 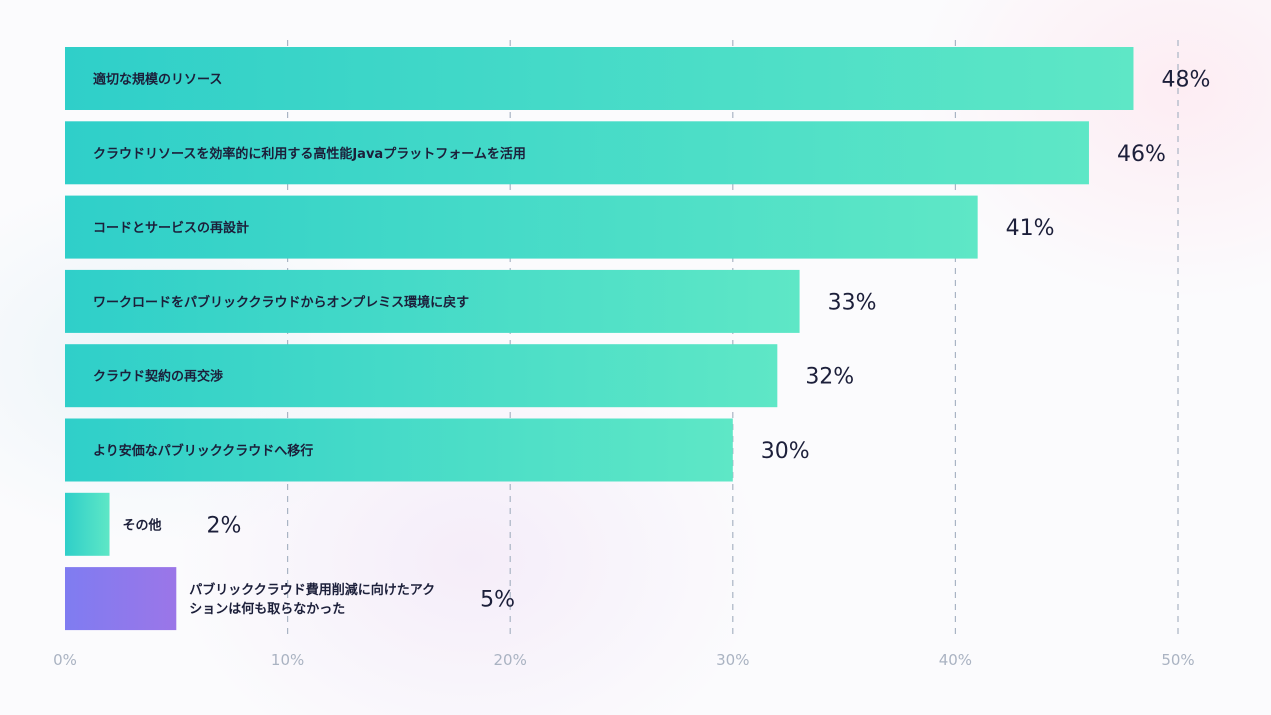 I want to click on x-tick-label: 0%, so click(x=65, y=660).